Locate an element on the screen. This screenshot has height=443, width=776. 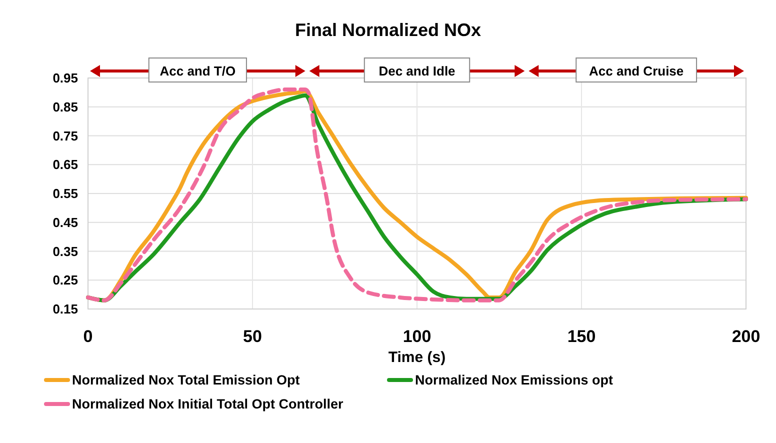
annotation: Acc and T/O is located at coordinates (198, 71).